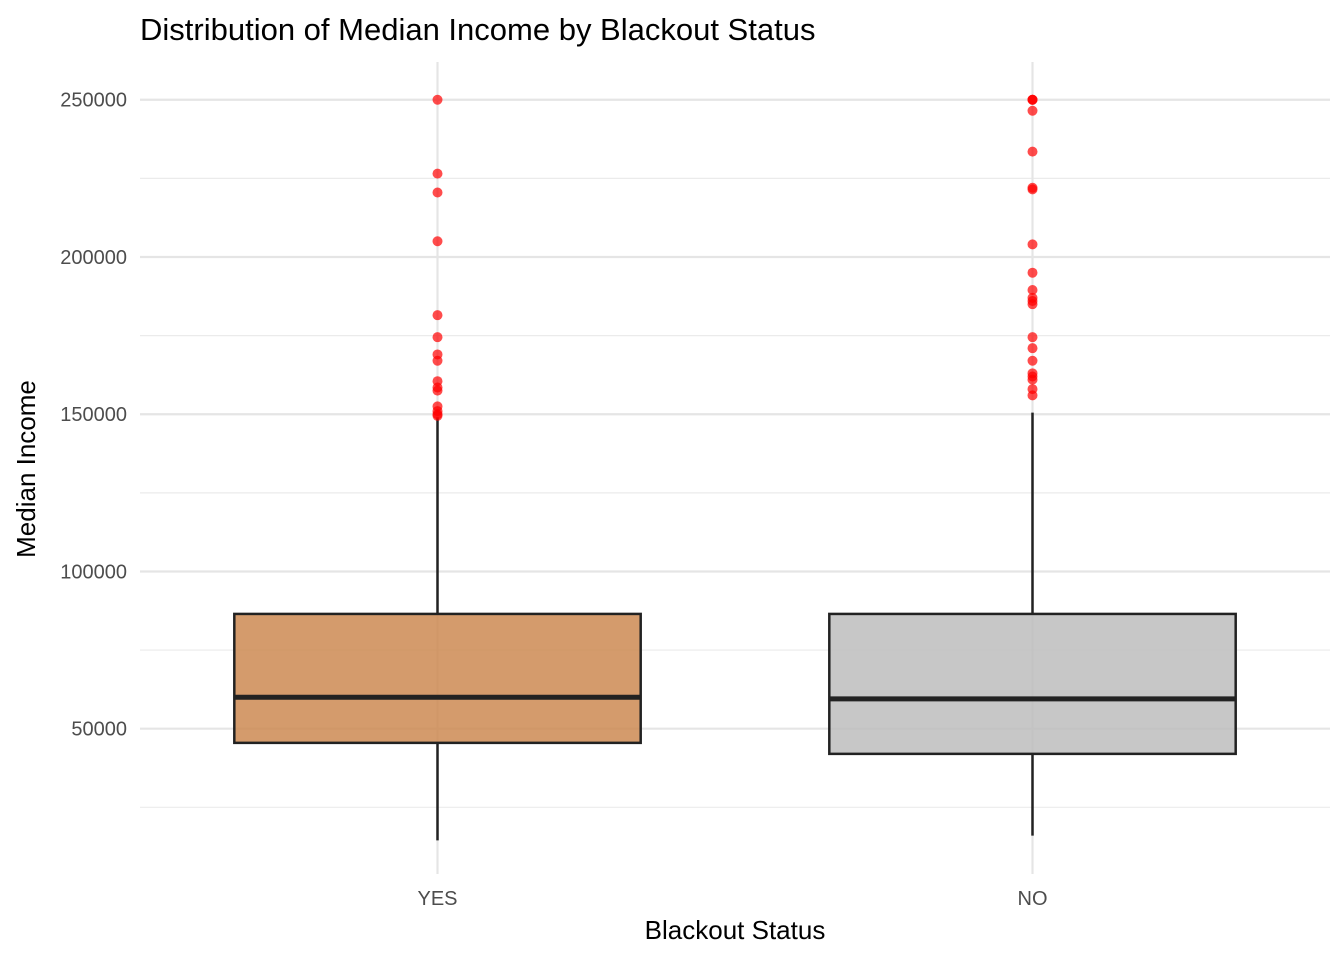 This screenshot has height=960, width=1344. What do you see at coordinates (1032, 684) in the screenshot?
I see `box-no` at bounding box center [1032, 684].